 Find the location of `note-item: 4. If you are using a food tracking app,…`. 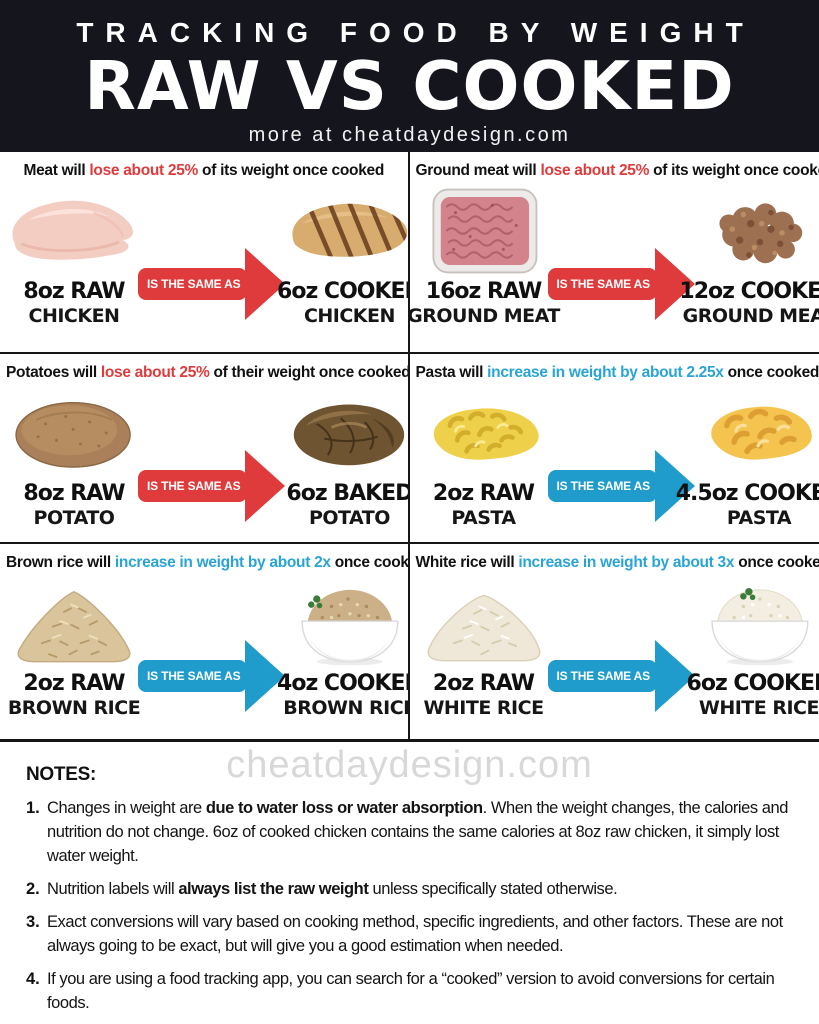

note-item: 4. If you are using a food tracking app,… is located at coordinates (413, 991).